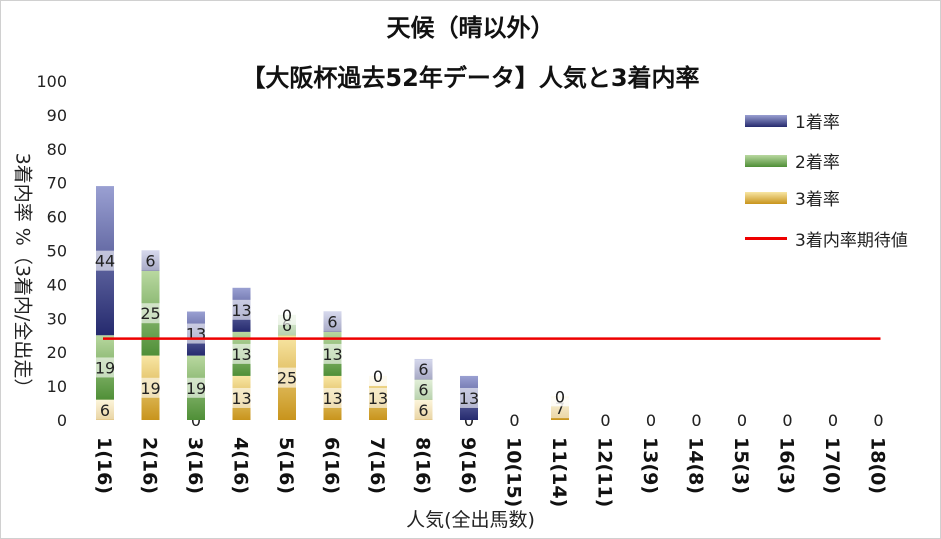 The height and width of the screenshot is (539, 941). What do you see at coordinates (241, 465) in the screenshot?
I see `x-tick-label: 4(16)` at bounding box center [241, 465].